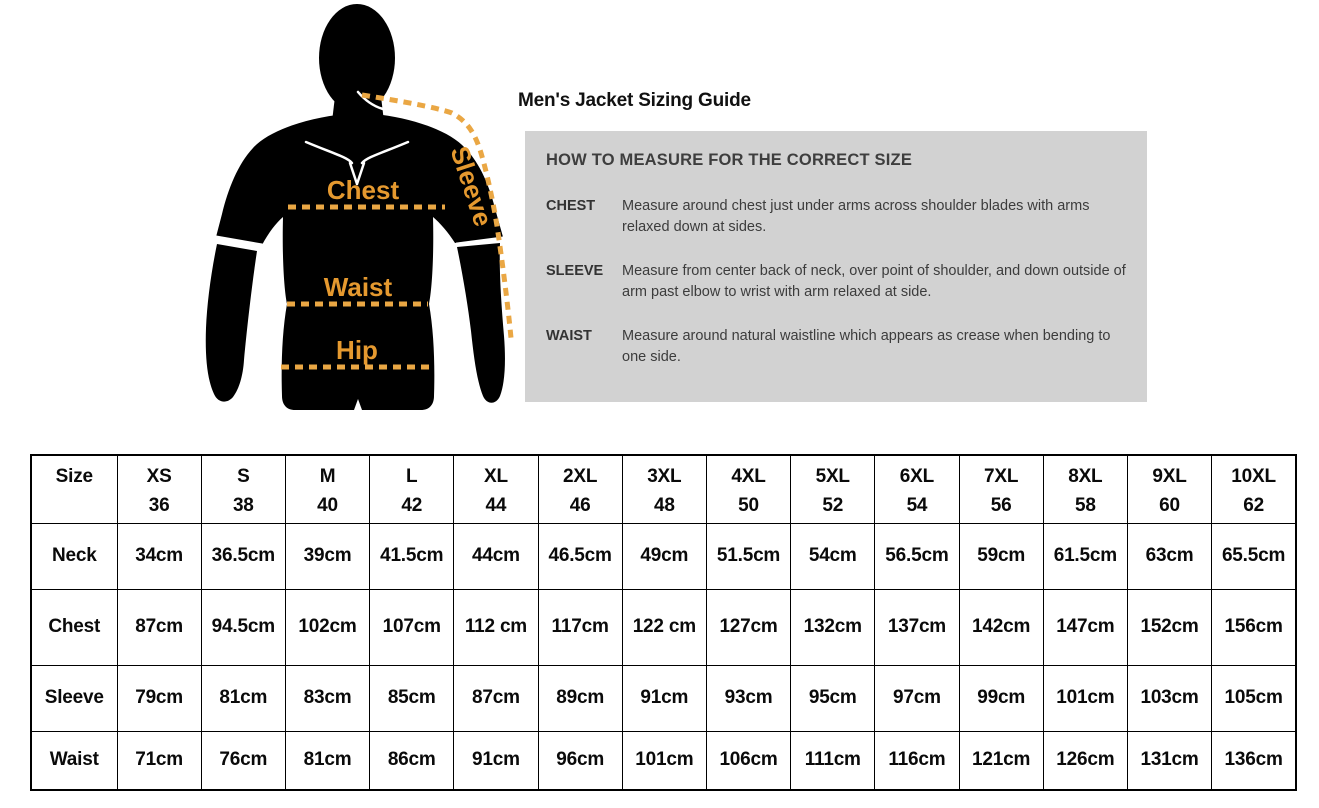  Describe the element at coordinates (1085, 505) in the screenshot. I see `size-number: 58` at that location.